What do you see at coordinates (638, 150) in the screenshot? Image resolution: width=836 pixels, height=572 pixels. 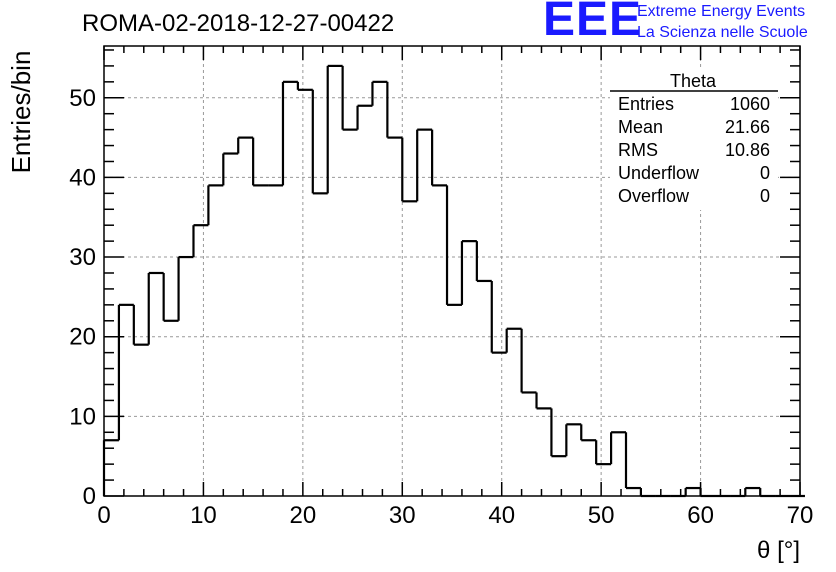 I see `stat-rms-label: RMS` at bounding box center [638, 150].